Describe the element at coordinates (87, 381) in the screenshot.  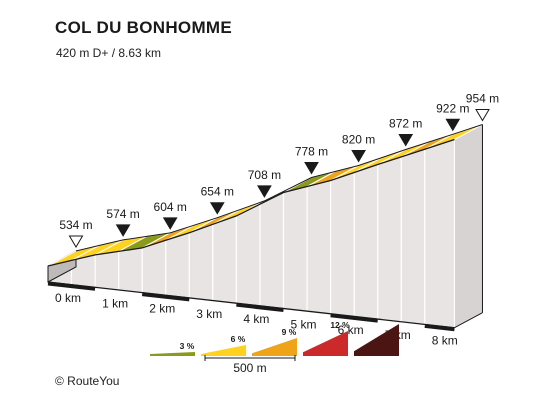
I see `copyright-label: © RouteYou` at that location.